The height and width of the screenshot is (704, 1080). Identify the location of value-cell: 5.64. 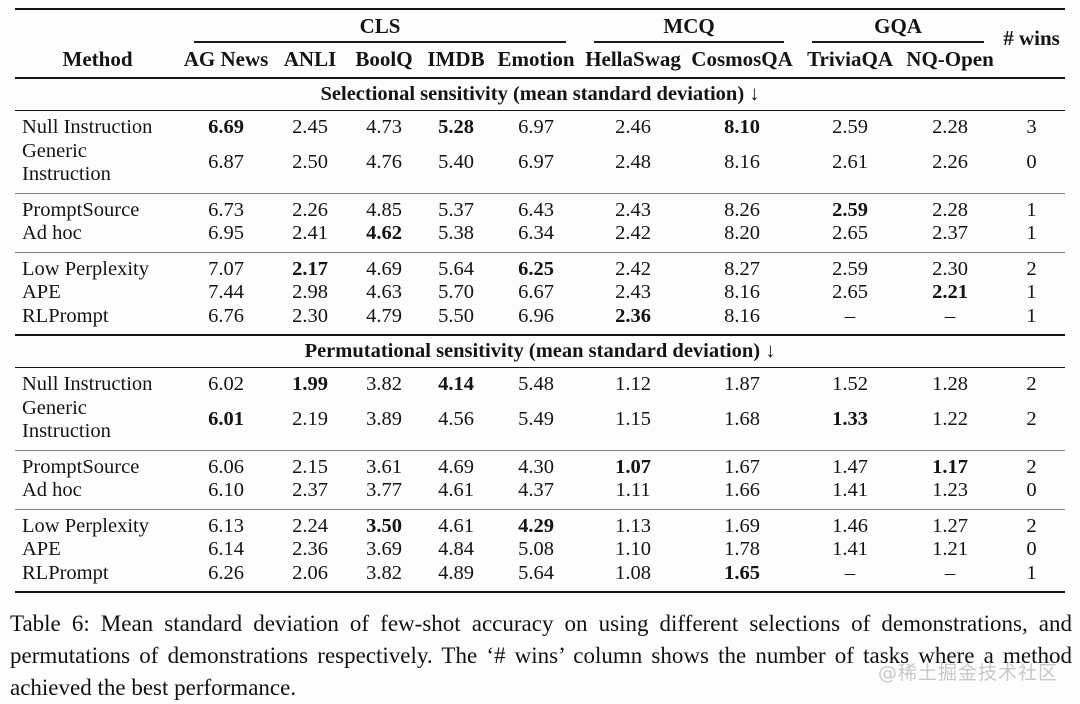
(536, 572).